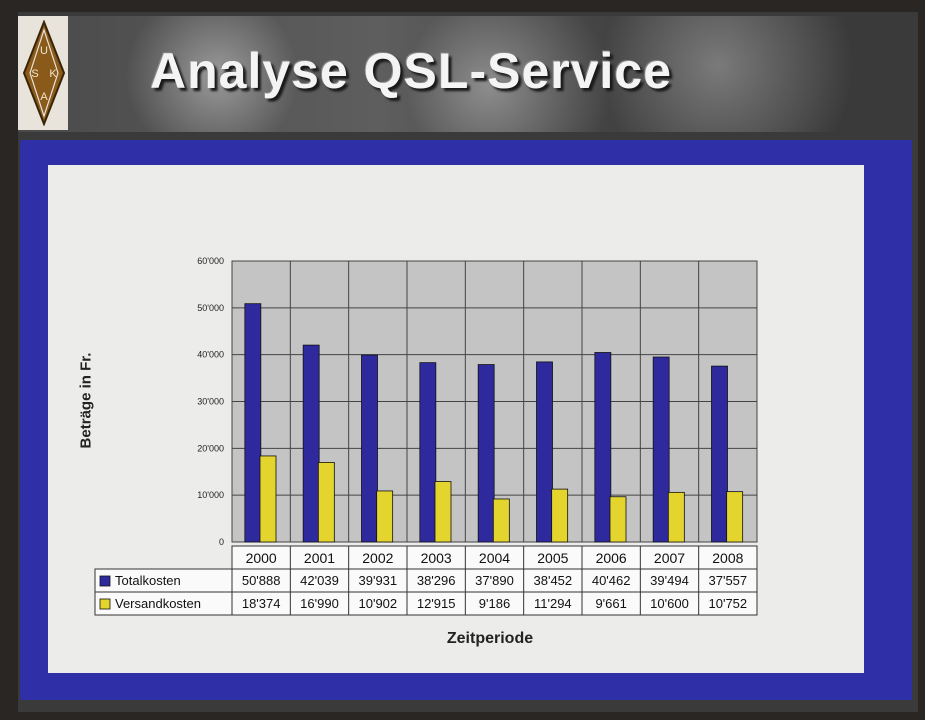  Describe the element at coordinates (44, 51) in the screenshot. I see `logo-letter: U` at that location.